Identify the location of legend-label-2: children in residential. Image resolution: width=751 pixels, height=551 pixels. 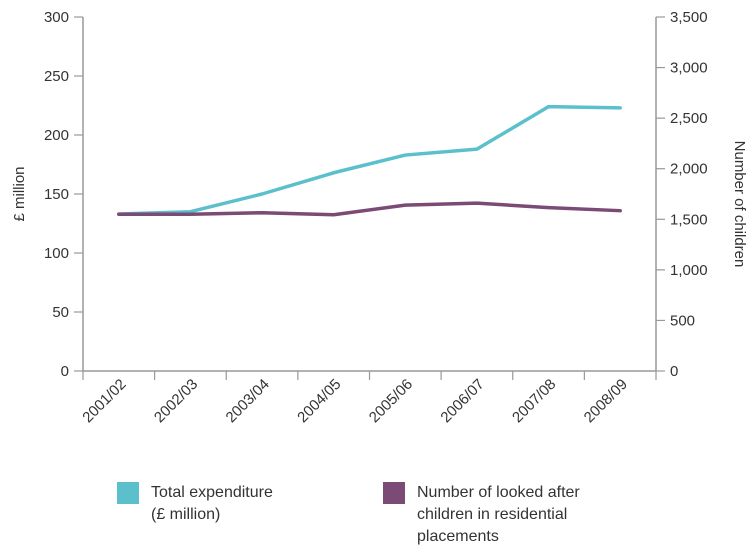
(492, 514).